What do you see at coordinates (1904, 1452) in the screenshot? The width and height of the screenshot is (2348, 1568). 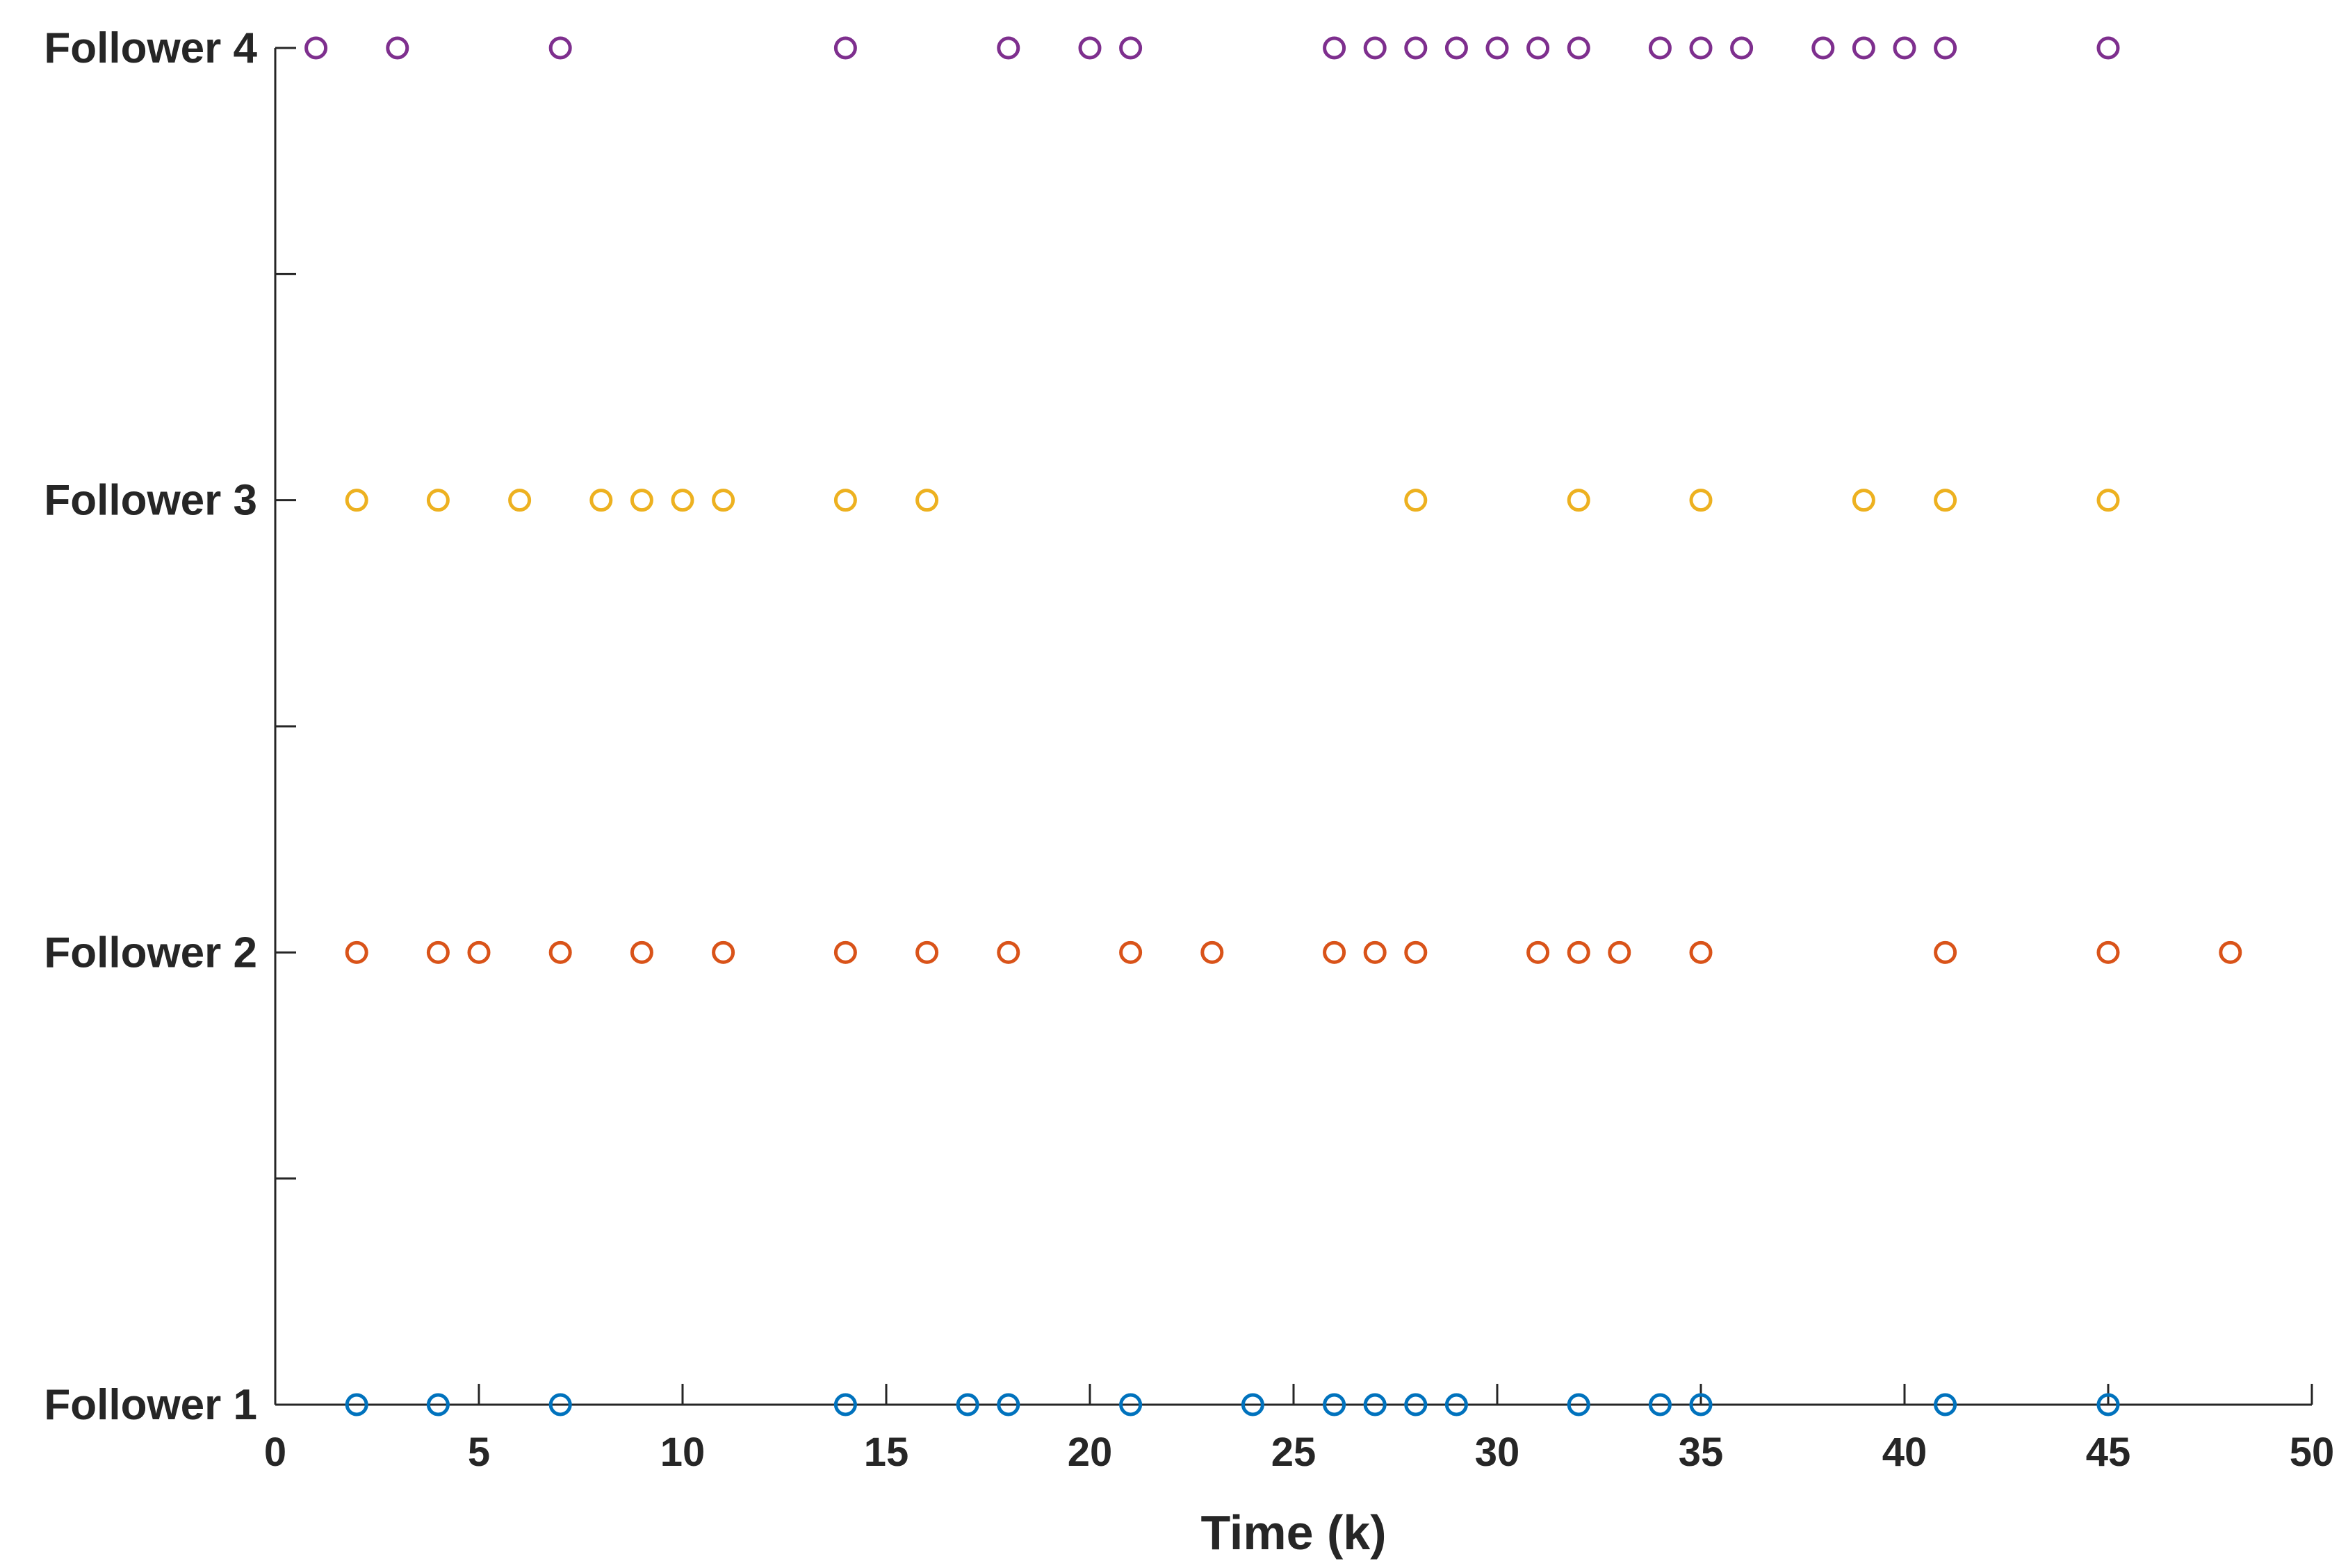 I see `x-tick-label: 40` at bounding box center [1904, 1452].